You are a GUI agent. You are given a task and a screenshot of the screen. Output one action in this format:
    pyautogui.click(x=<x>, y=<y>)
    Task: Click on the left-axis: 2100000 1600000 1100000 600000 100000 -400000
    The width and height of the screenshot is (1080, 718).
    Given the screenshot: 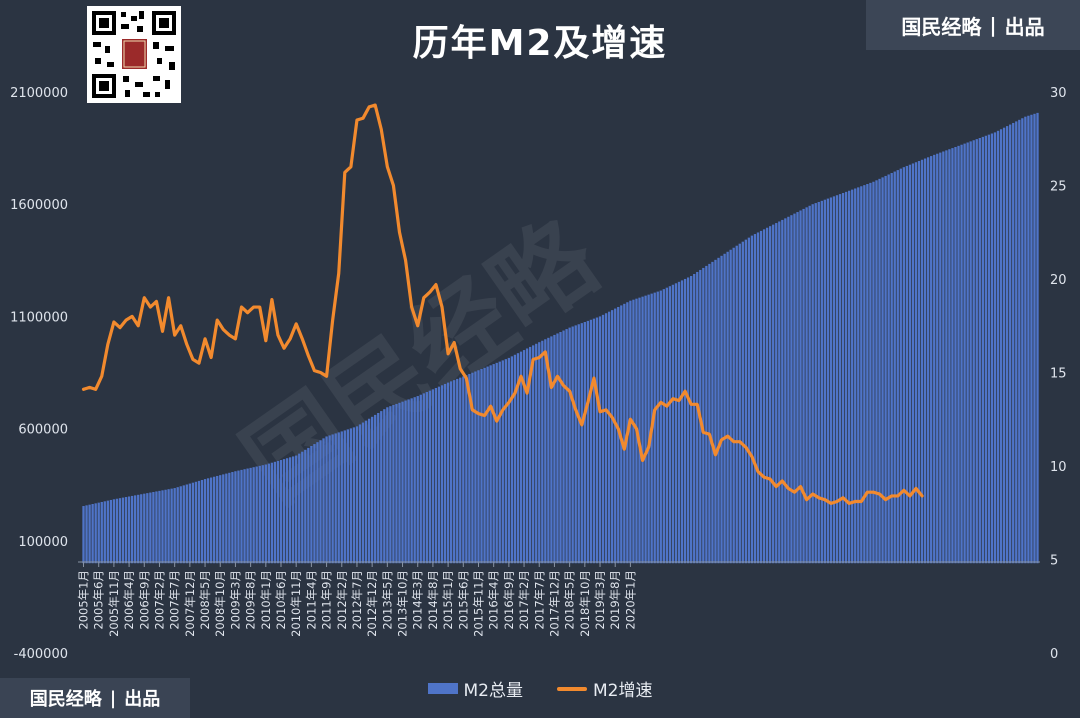 What is the action you would take?
    pyautogui.click(x=39, y=374)
    